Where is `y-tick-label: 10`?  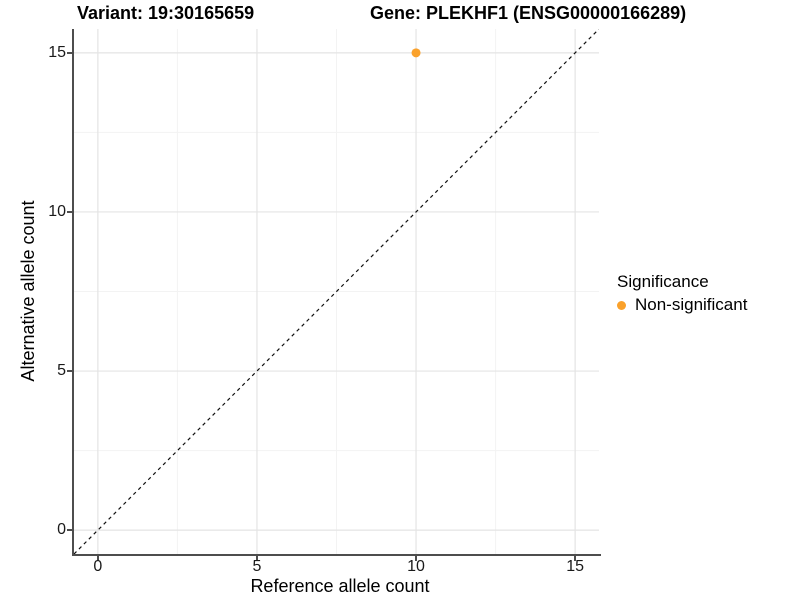 y-tick-label: 10 is located at coordinates (57, 211).